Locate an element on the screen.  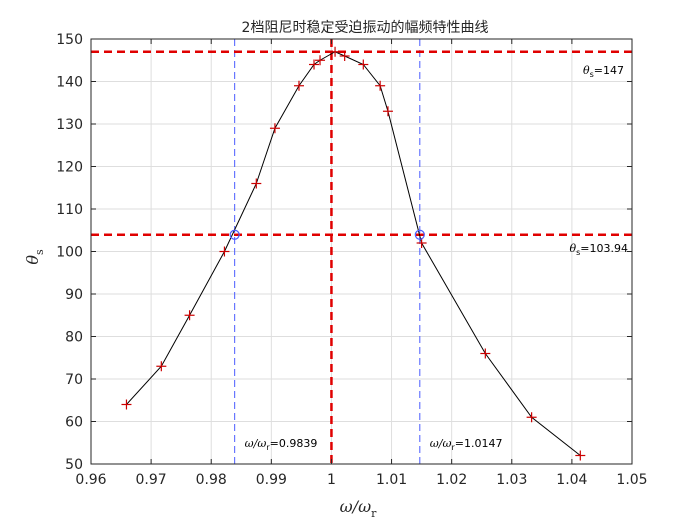
x-tick-label: 0.98 is located at coordinates (211, 480).